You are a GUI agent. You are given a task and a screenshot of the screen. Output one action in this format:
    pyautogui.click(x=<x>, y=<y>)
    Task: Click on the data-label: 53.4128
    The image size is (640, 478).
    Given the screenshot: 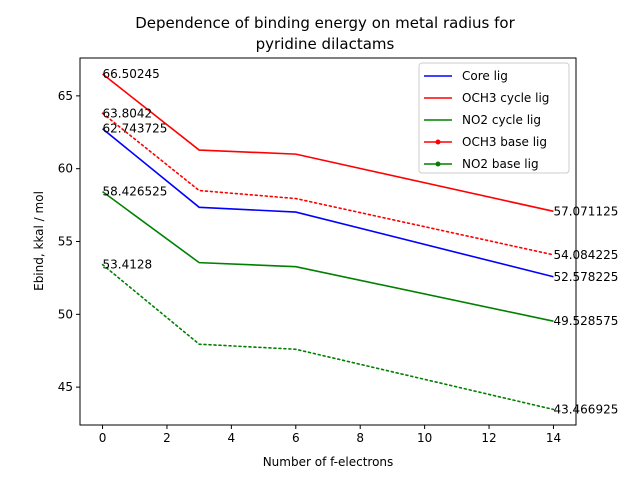 What is the action you would take?
    pyautogui.click(x=128, y=265)
    